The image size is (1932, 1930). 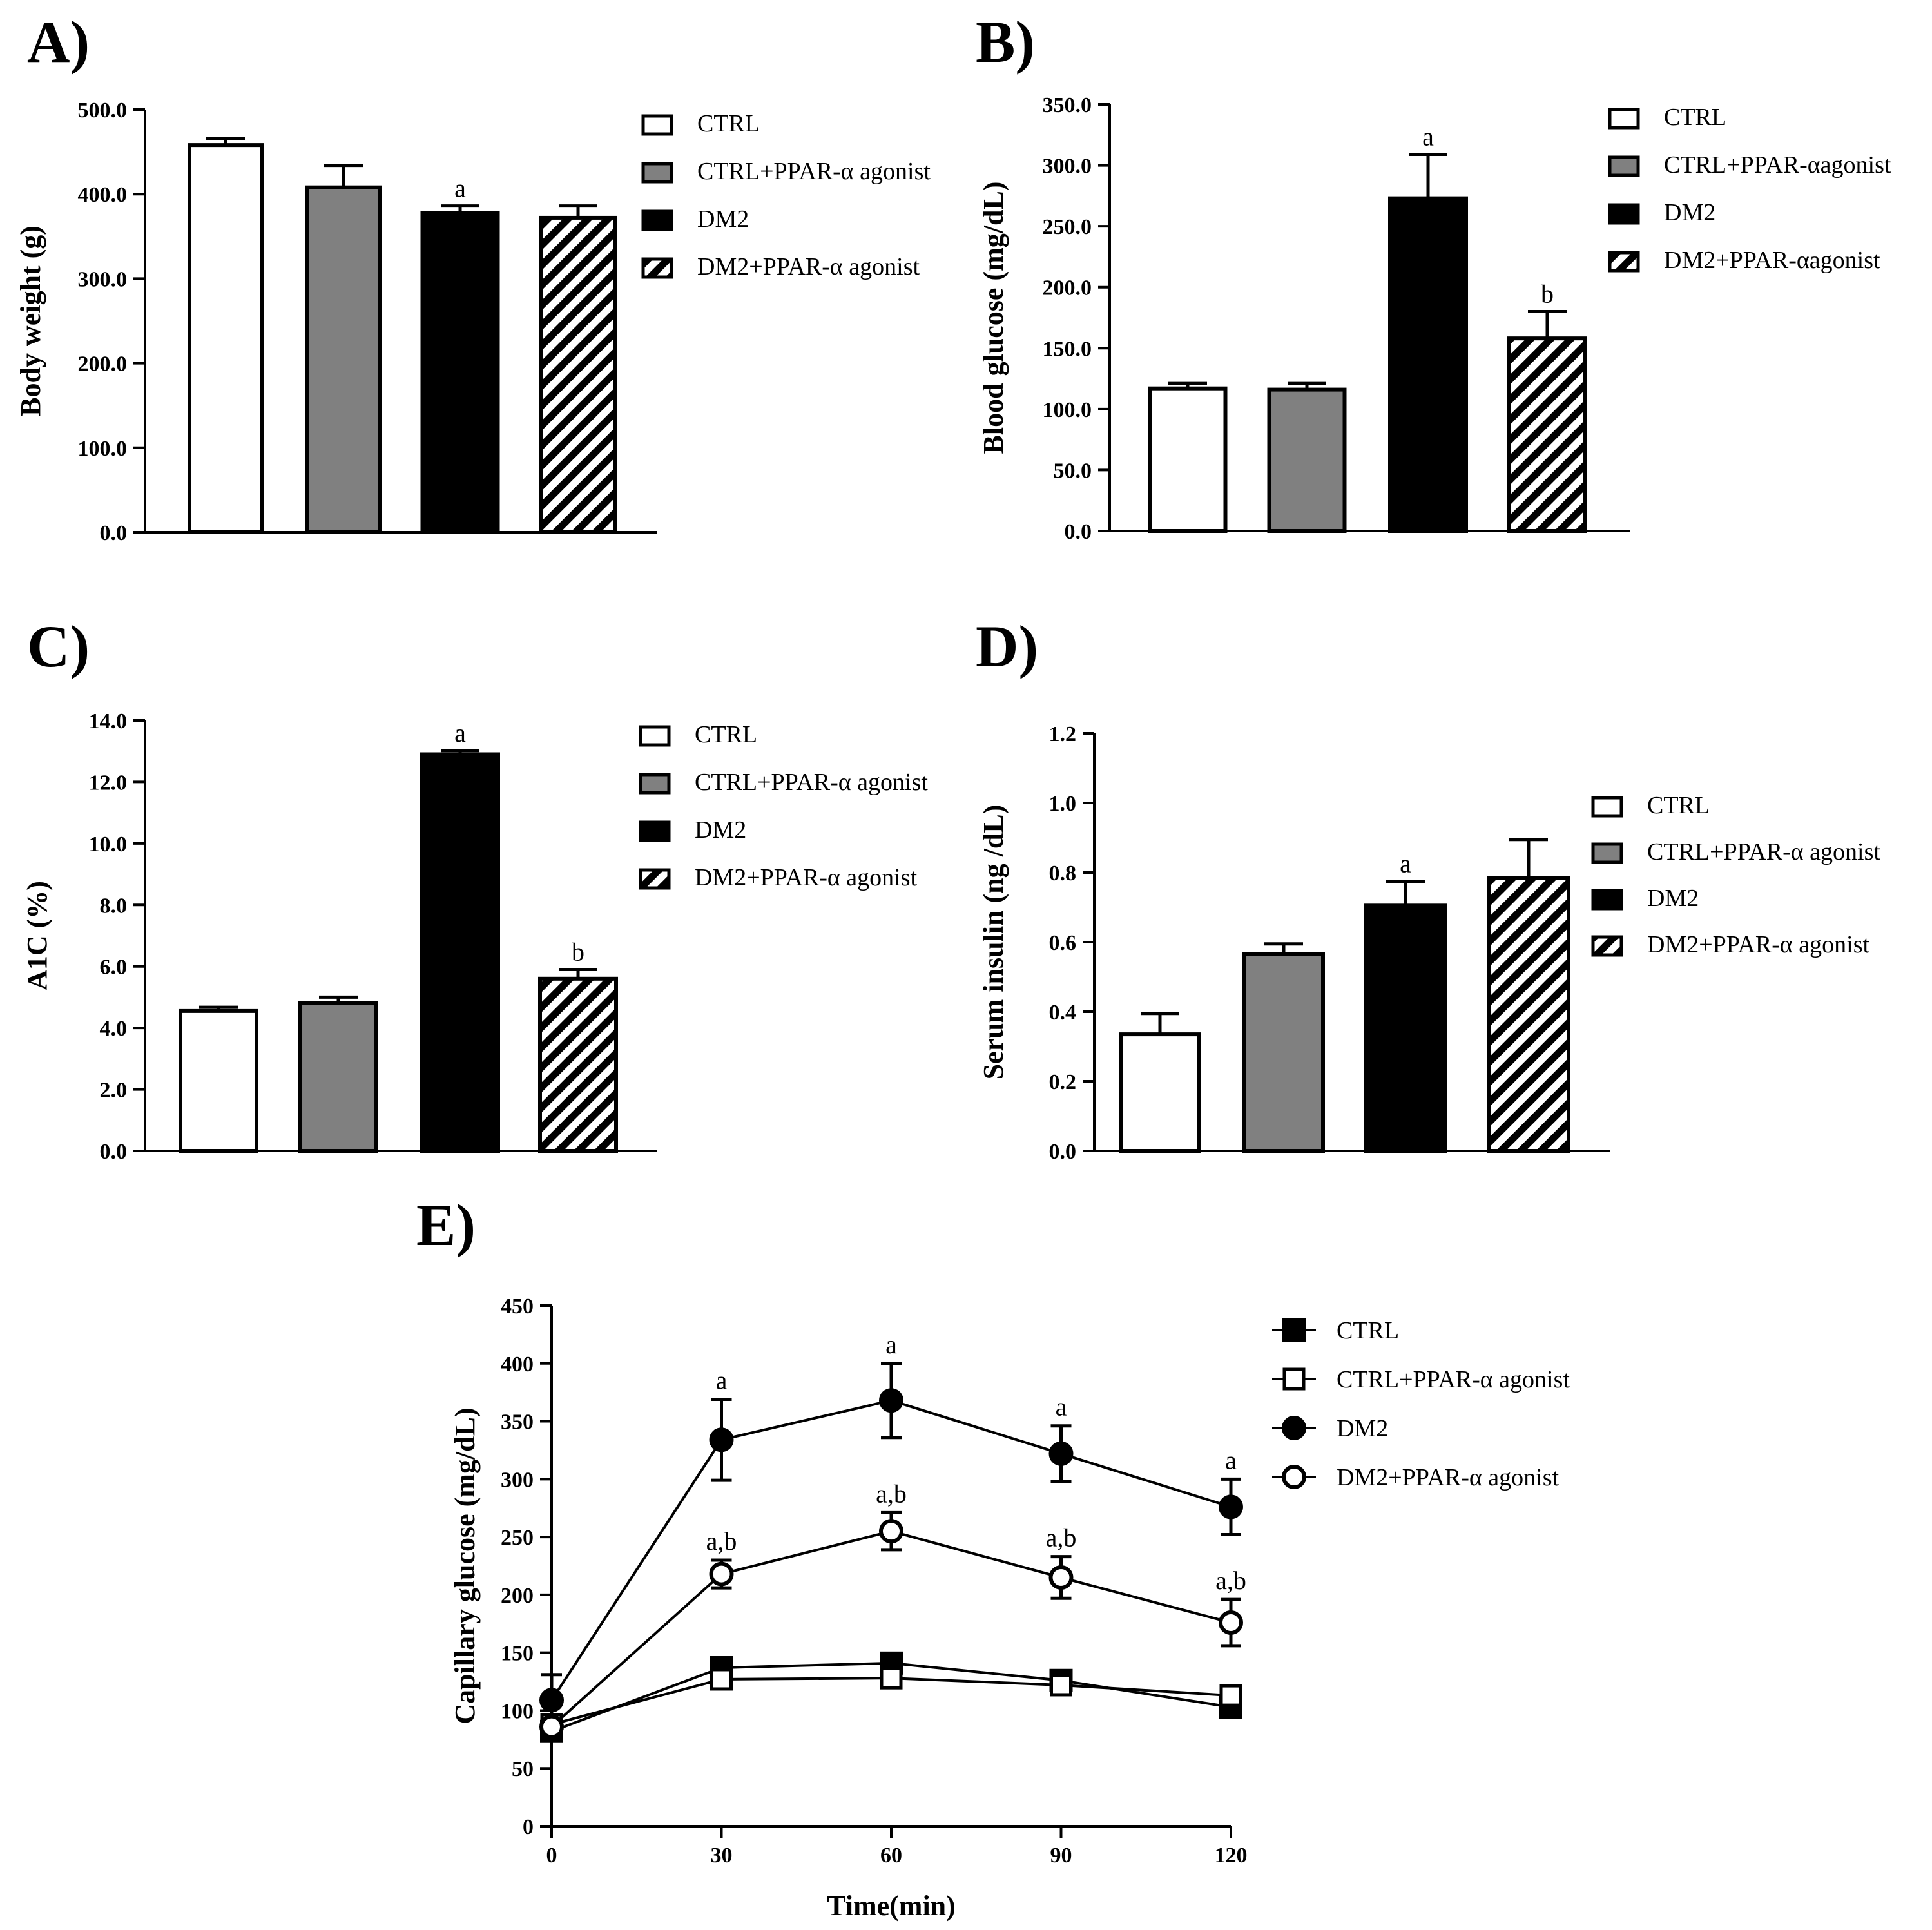 I want to click on legend-label: CTRL+PPAR-αagonist, so click(x=1777, y=165).